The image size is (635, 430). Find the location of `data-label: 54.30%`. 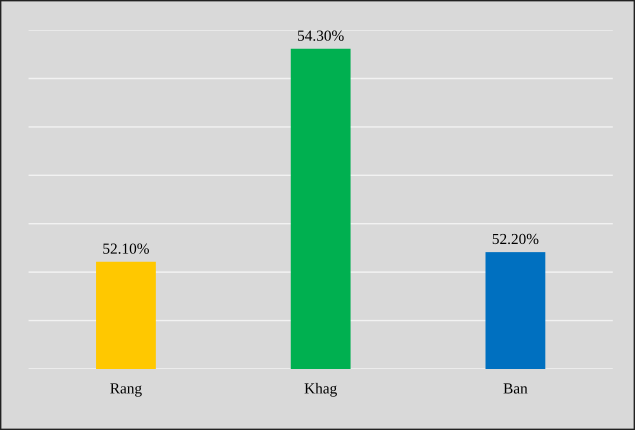

data-label: 54.30% is located at coordinates (321, 35).